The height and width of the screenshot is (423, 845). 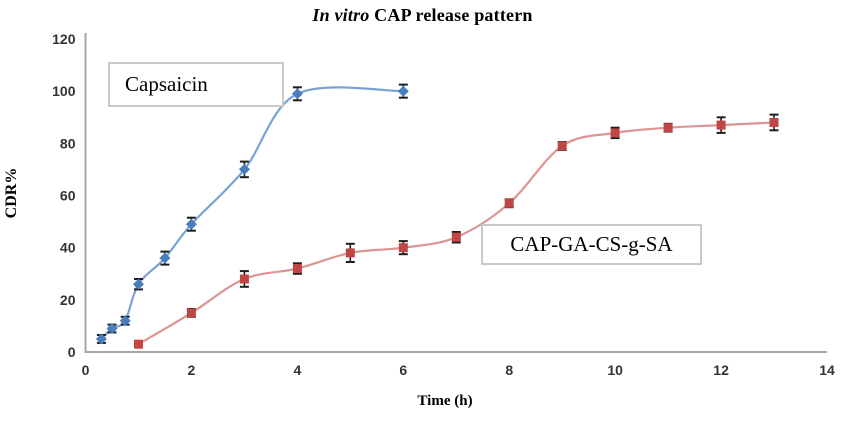 I want to click on x-tick-label: 8, so click(x=509, y=370).